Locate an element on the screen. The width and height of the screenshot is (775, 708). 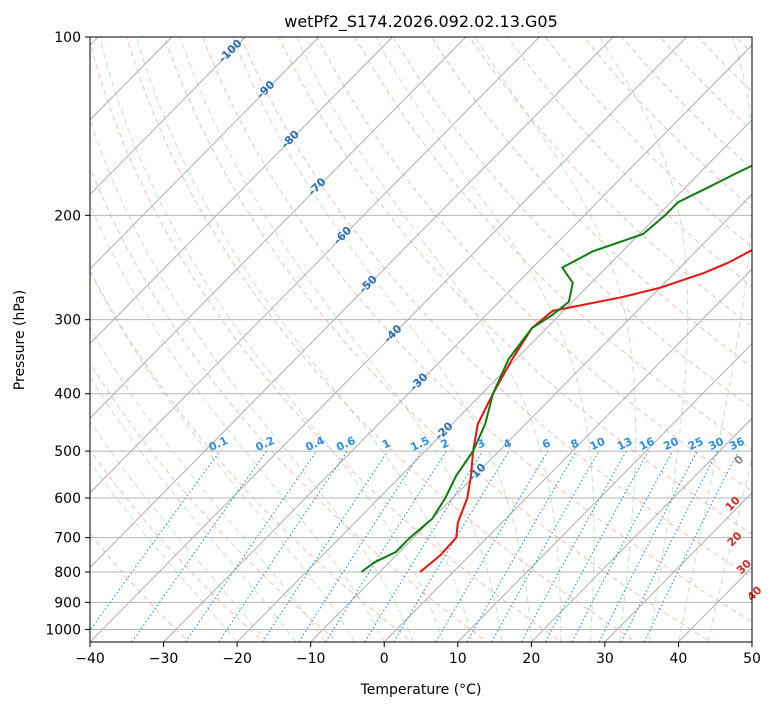
mixing-ratio-label: 13 is located at coordinates (624, 444).